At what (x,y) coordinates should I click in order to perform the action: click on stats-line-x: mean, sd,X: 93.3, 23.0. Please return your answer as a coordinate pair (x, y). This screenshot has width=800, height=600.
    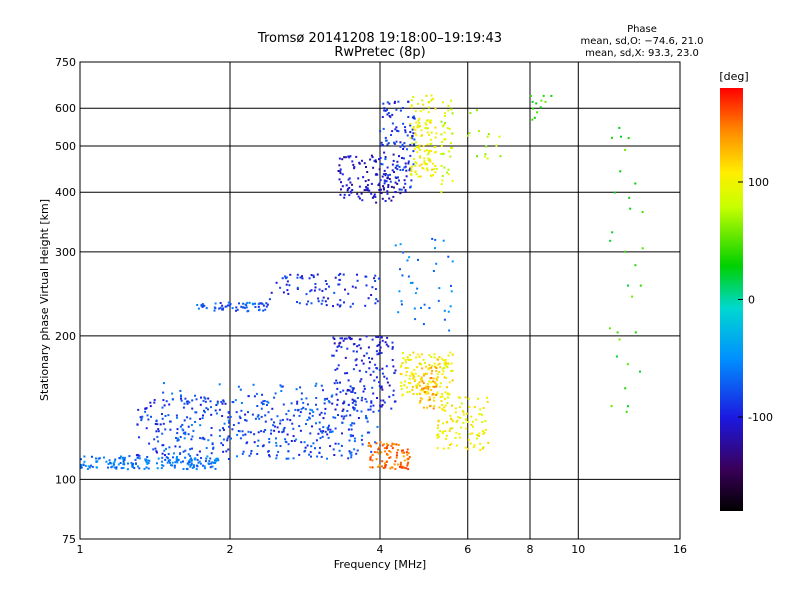
    Looking at the image, I should click on (642, 53).